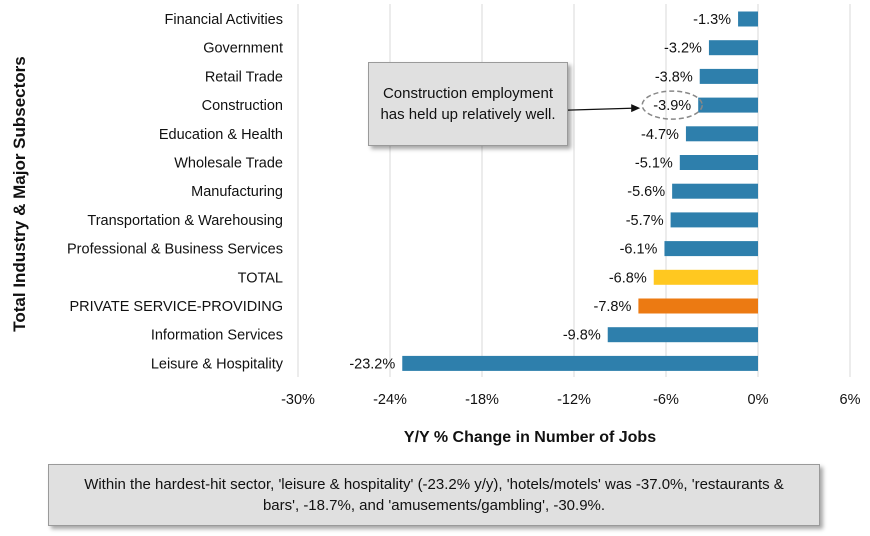  I want to click on x-tick-label: -18%, so click(482, 400).